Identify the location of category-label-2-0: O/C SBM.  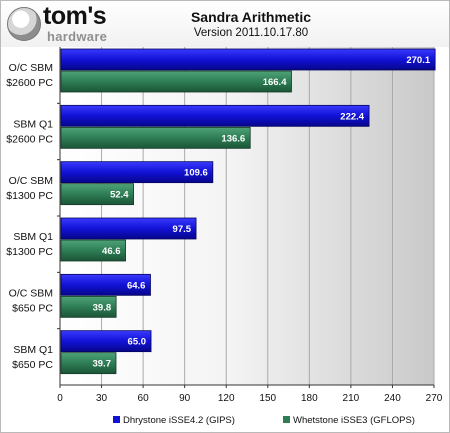
(31, 181).